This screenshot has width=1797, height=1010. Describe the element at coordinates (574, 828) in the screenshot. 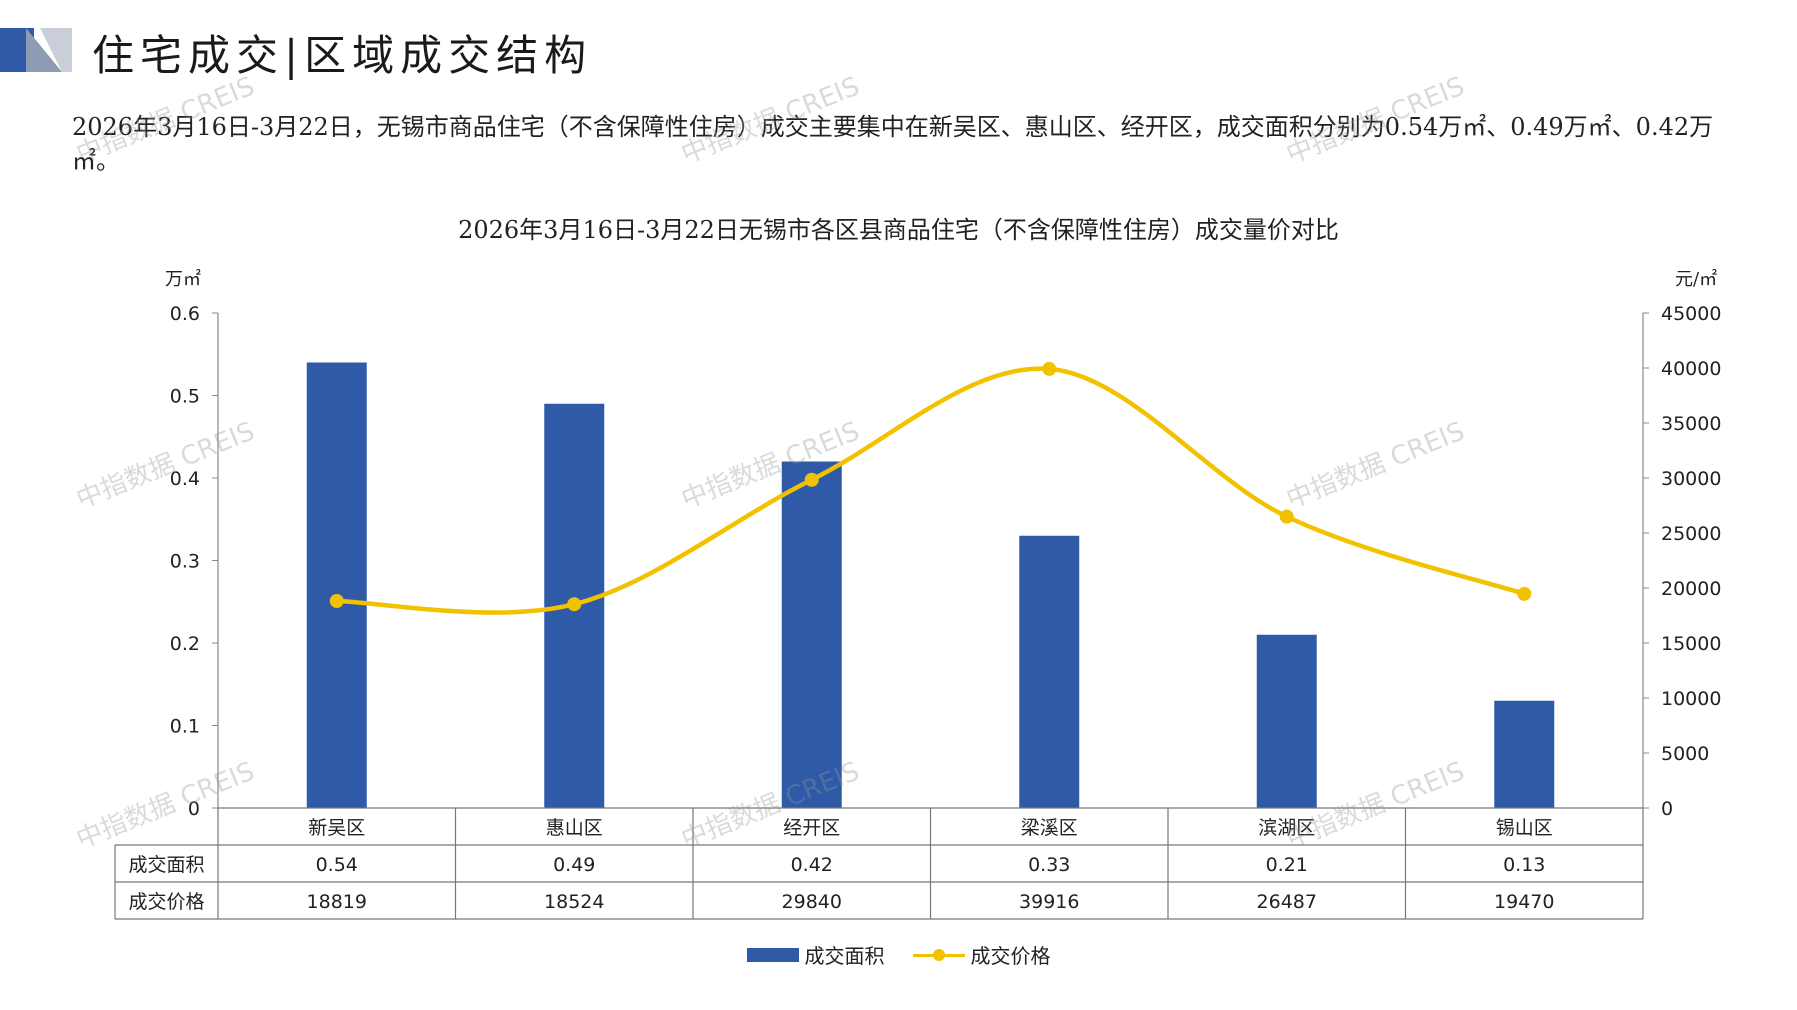

I see `category-label: 惠山区` at that location.